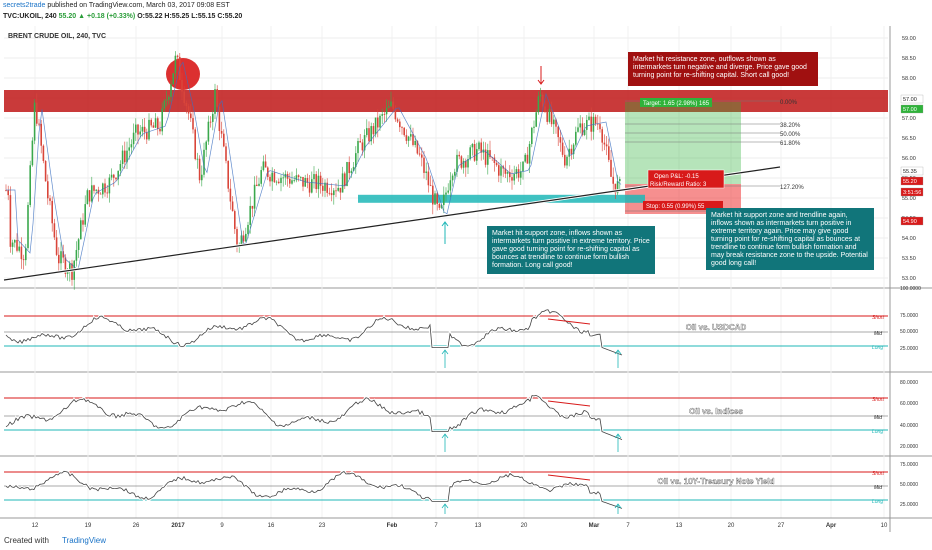  What do you see at coordinates (679, 526) in the screenshot?
I see `x-tick-label: 13` at bounding box center [679, 526].